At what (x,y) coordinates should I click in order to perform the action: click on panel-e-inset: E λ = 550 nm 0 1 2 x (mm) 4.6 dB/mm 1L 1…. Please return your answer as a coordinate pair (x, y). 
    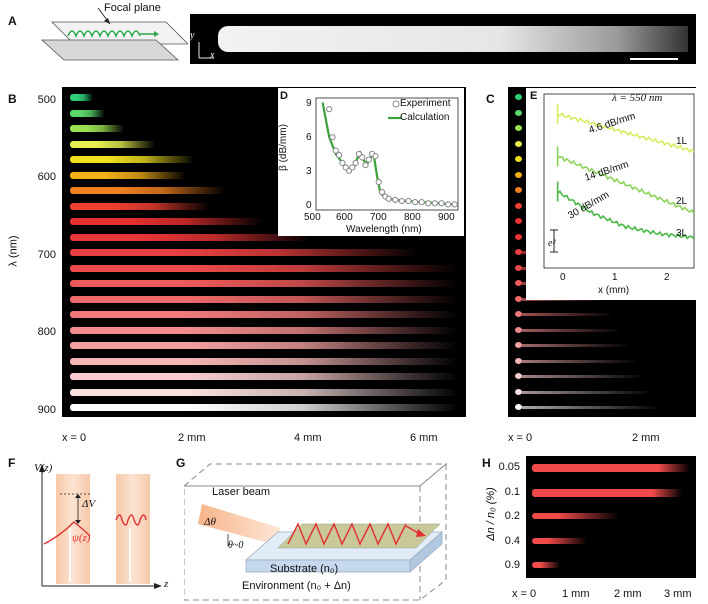
    Looking at the image, I should click on (611, 194).